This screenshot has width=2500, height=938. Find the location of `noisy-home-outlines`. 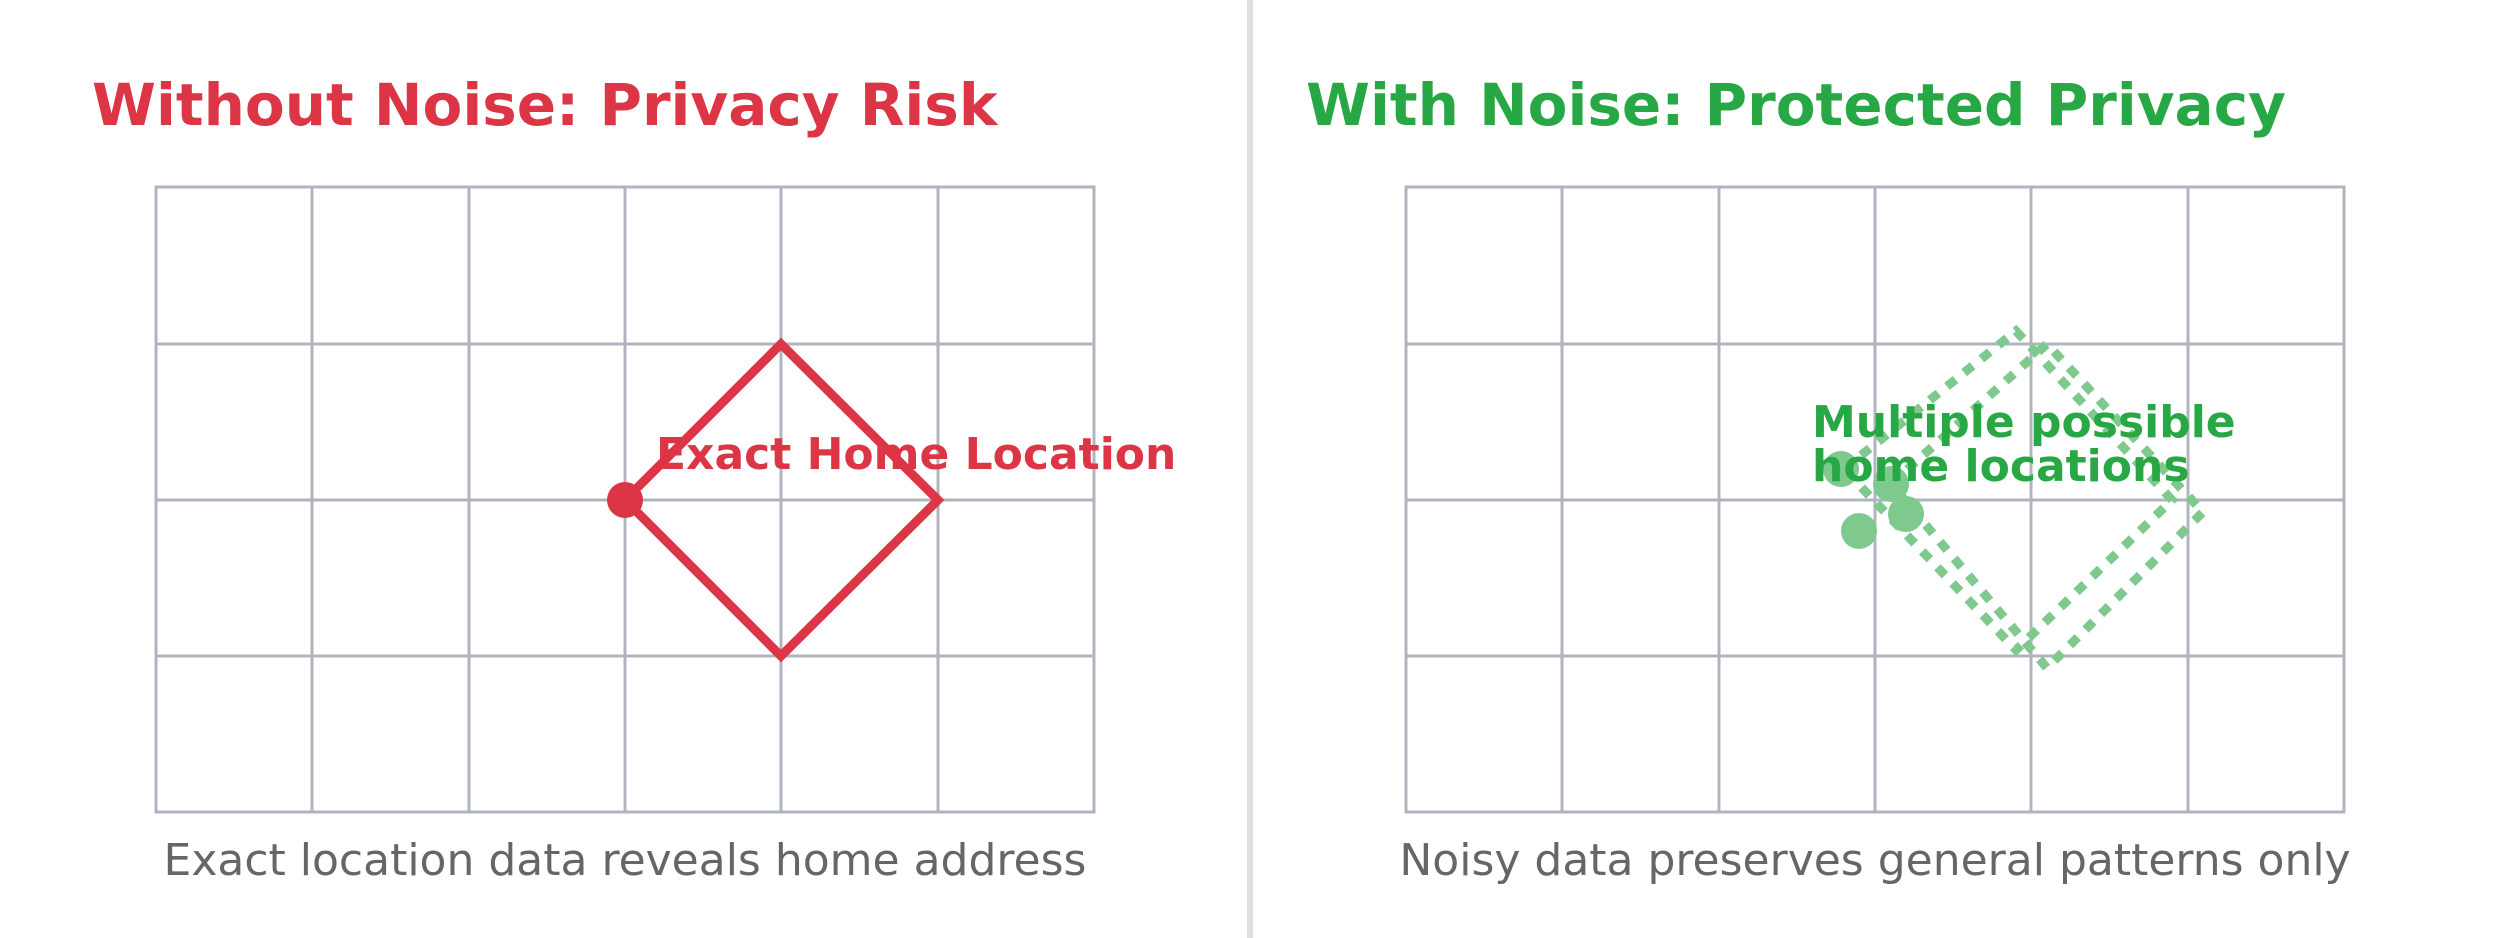

noisy-home-outlines is located at coordinates (2023, 499).